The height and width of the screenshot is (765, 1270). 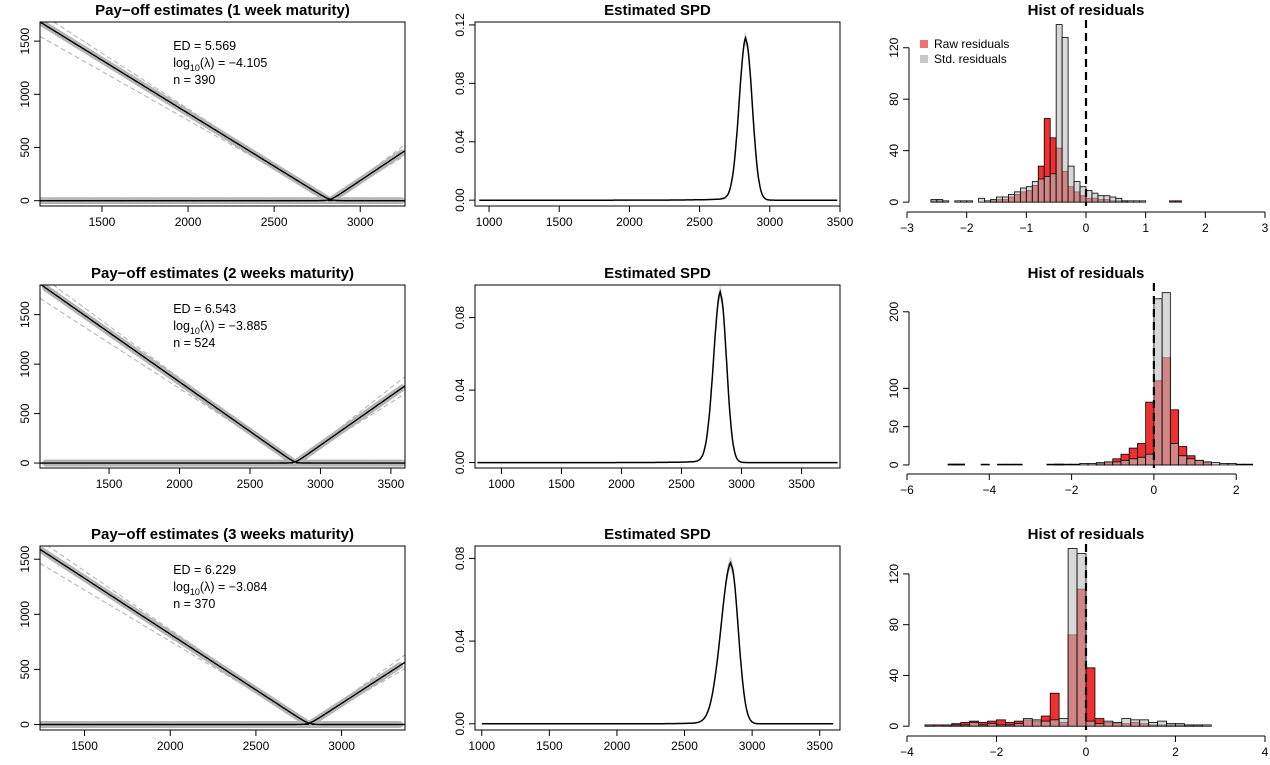 I want to click on x-axis: 1500 2000 2500 3000, so click(x=231, y=217).